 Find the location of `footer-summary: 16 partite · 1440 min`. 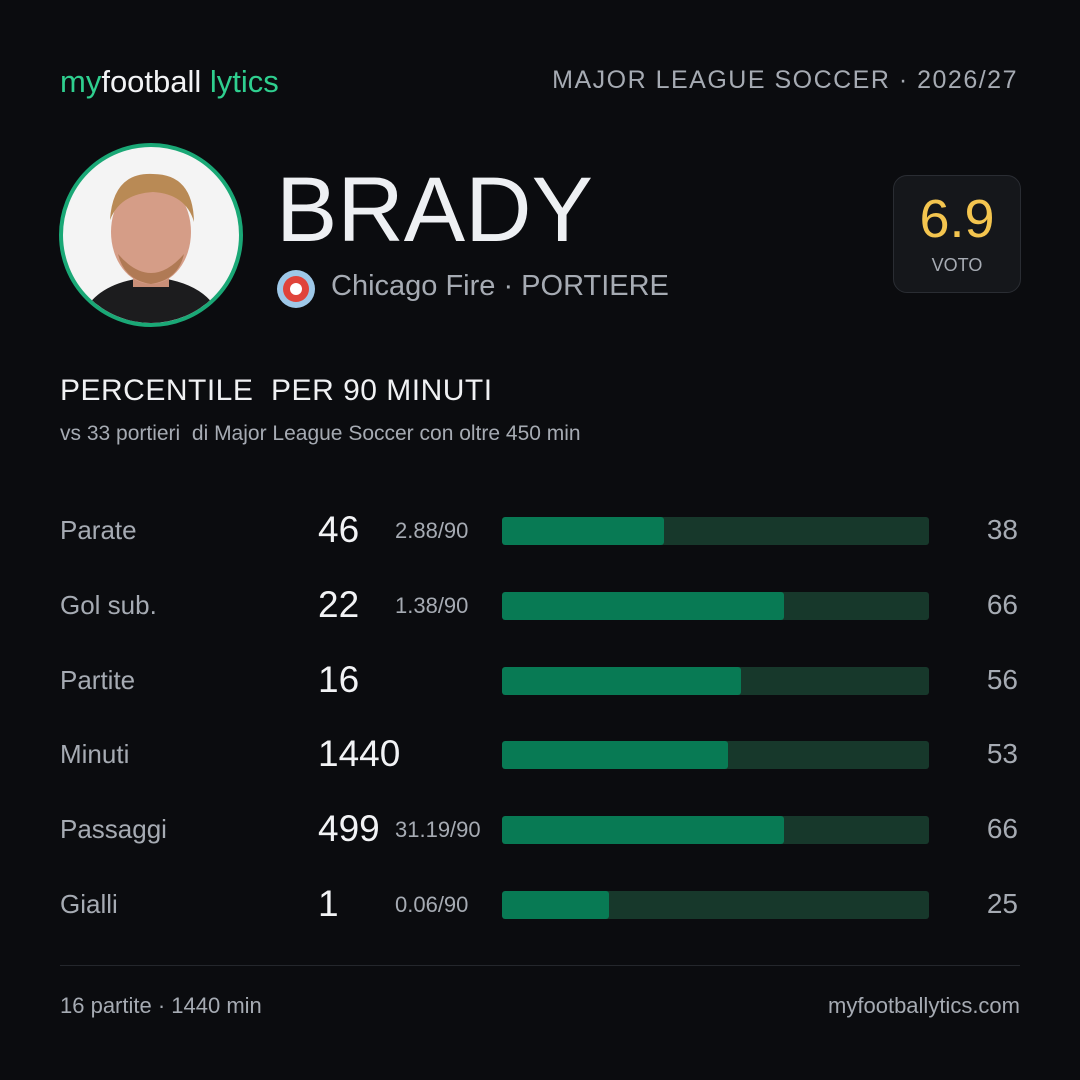

footer-summary: 16 partite · 1440 min is located at coordinates (161, 1005).